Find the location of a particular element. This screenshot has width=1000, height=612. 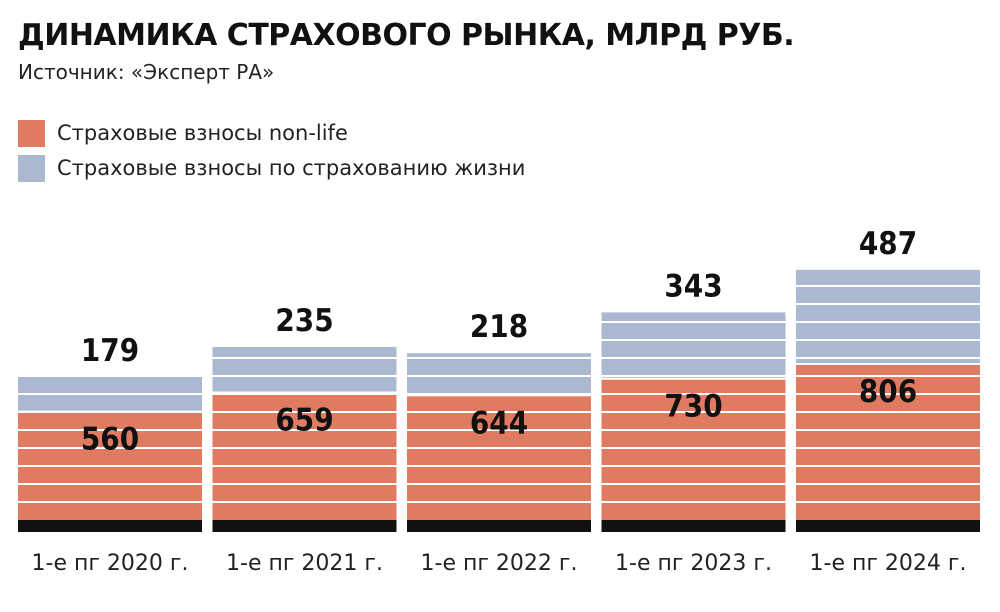

value-label-nonlife-4: 806 is located at coordinates (888, 392).